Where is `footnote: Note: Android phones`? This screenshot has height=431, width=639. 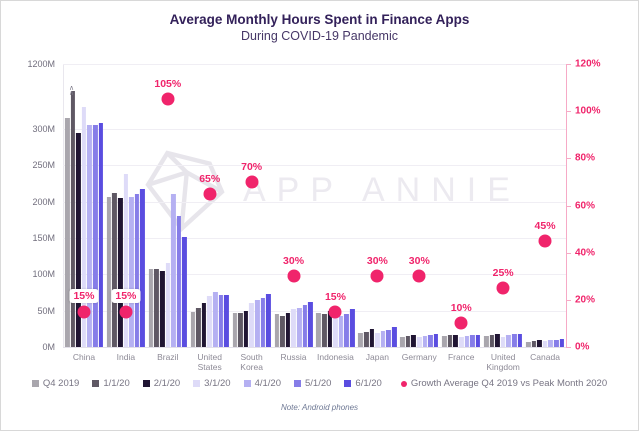 footnote: Note: Android phones is located at coordinates (319, 407).